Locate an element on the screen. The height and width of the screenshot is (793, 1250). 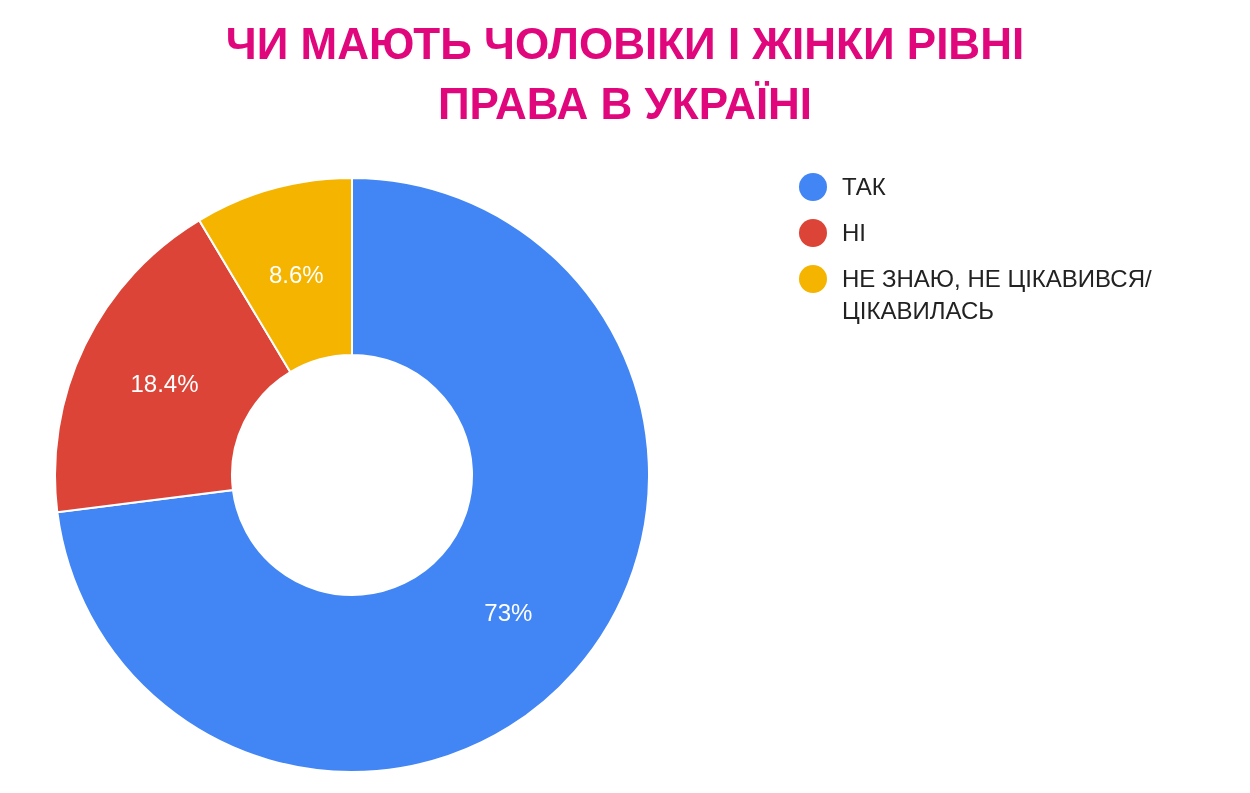
legend-label: ТАК is located at coordinates (864, 187).